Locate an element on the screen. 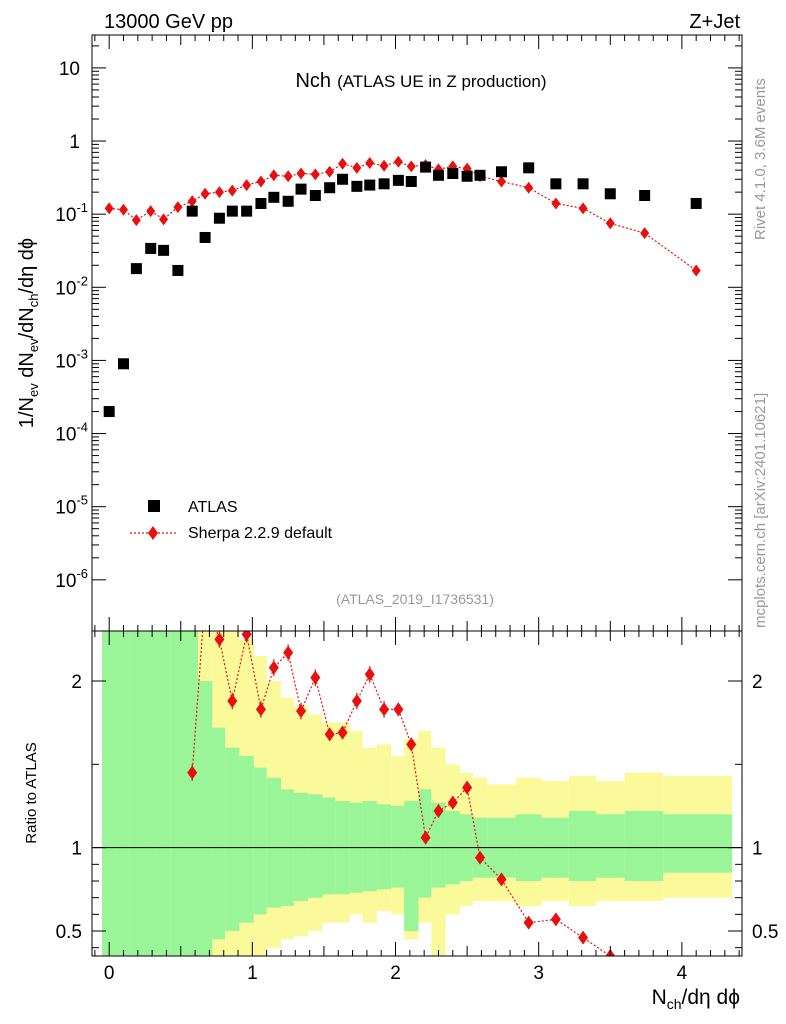 The image size is (786, 1024). x-tick-label: 0 is located at coordinates (109, 973).